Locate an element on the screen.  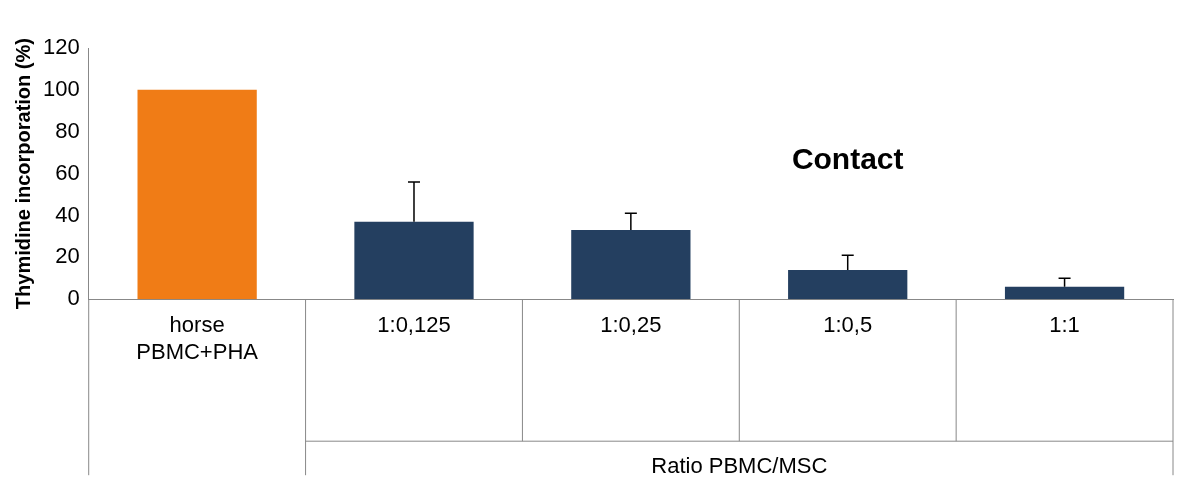
x-tick-label: 1:1 is located at coordinates (1064, 325).